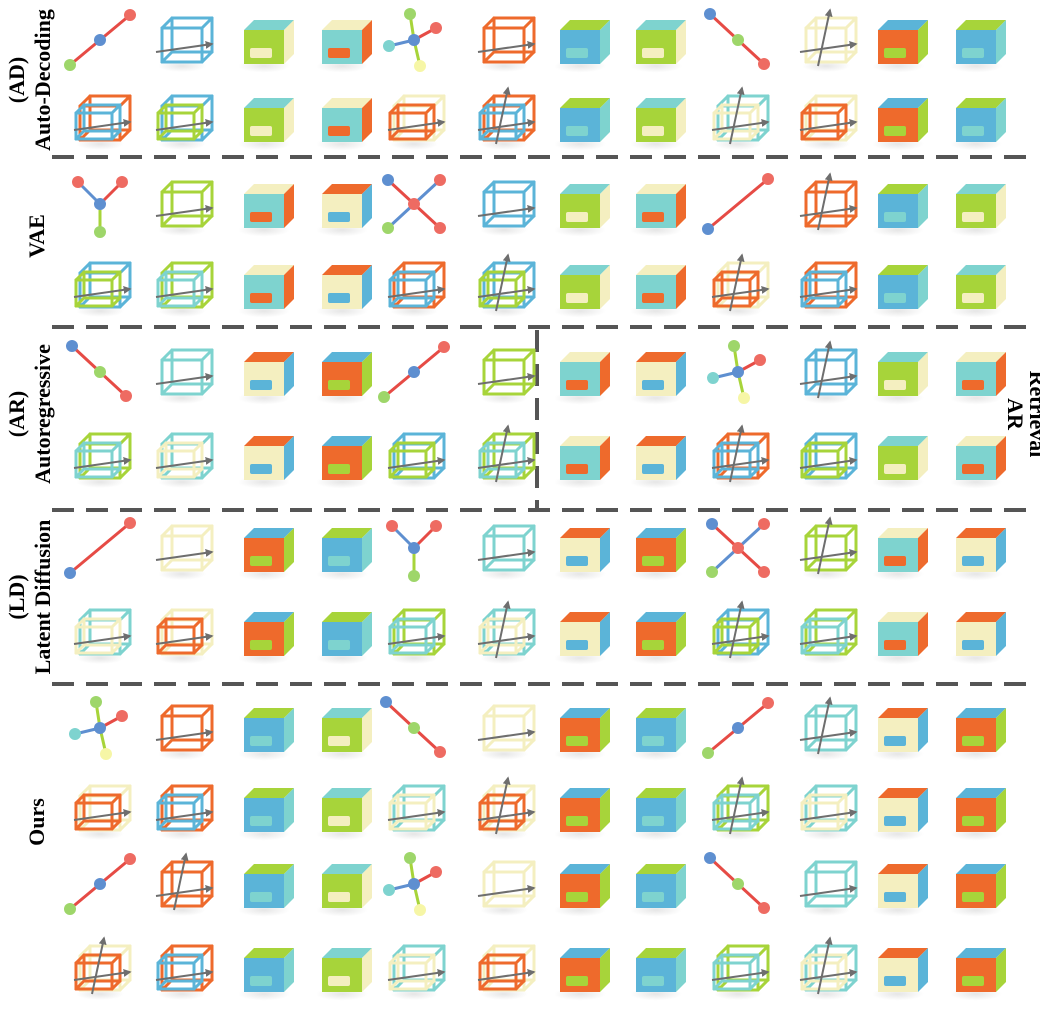 This screenshot has width=1040, height=1014. What do you see at coordinates (16, 596) in the screenshot?
I see `svg-text: (LD)` at bounding box center [16, 596].